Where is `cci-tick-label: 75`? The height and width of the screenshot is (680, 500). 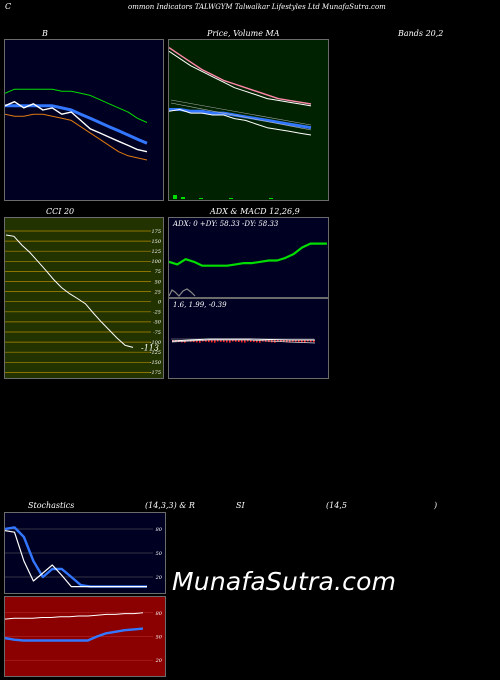 cci-tick-label: 75 is located at coordinates (158, 272).